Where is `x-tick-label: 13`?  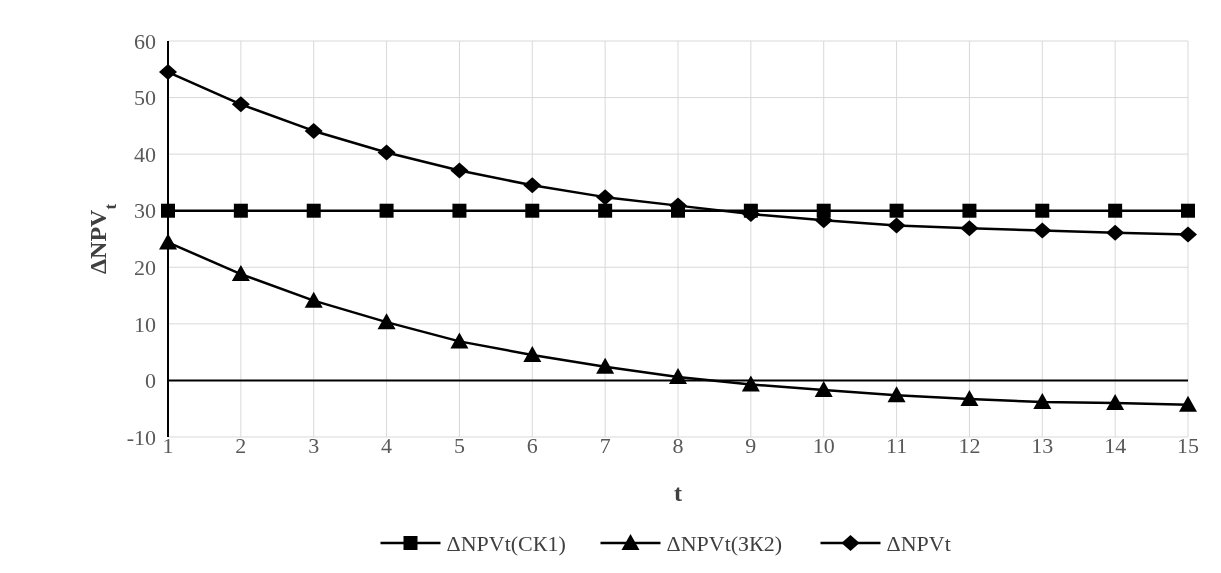 x-tick-label: 13 is located at coordinates (1042, 445).